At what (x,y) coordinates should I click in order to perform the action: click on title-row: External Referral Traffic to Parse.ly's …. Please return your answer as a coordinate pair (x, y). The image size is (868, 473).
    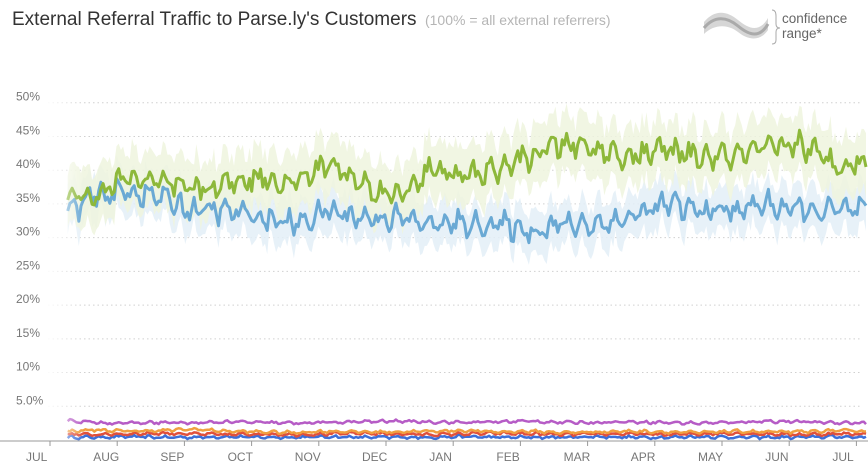
    Looking at the image, I should click on (311, 20).